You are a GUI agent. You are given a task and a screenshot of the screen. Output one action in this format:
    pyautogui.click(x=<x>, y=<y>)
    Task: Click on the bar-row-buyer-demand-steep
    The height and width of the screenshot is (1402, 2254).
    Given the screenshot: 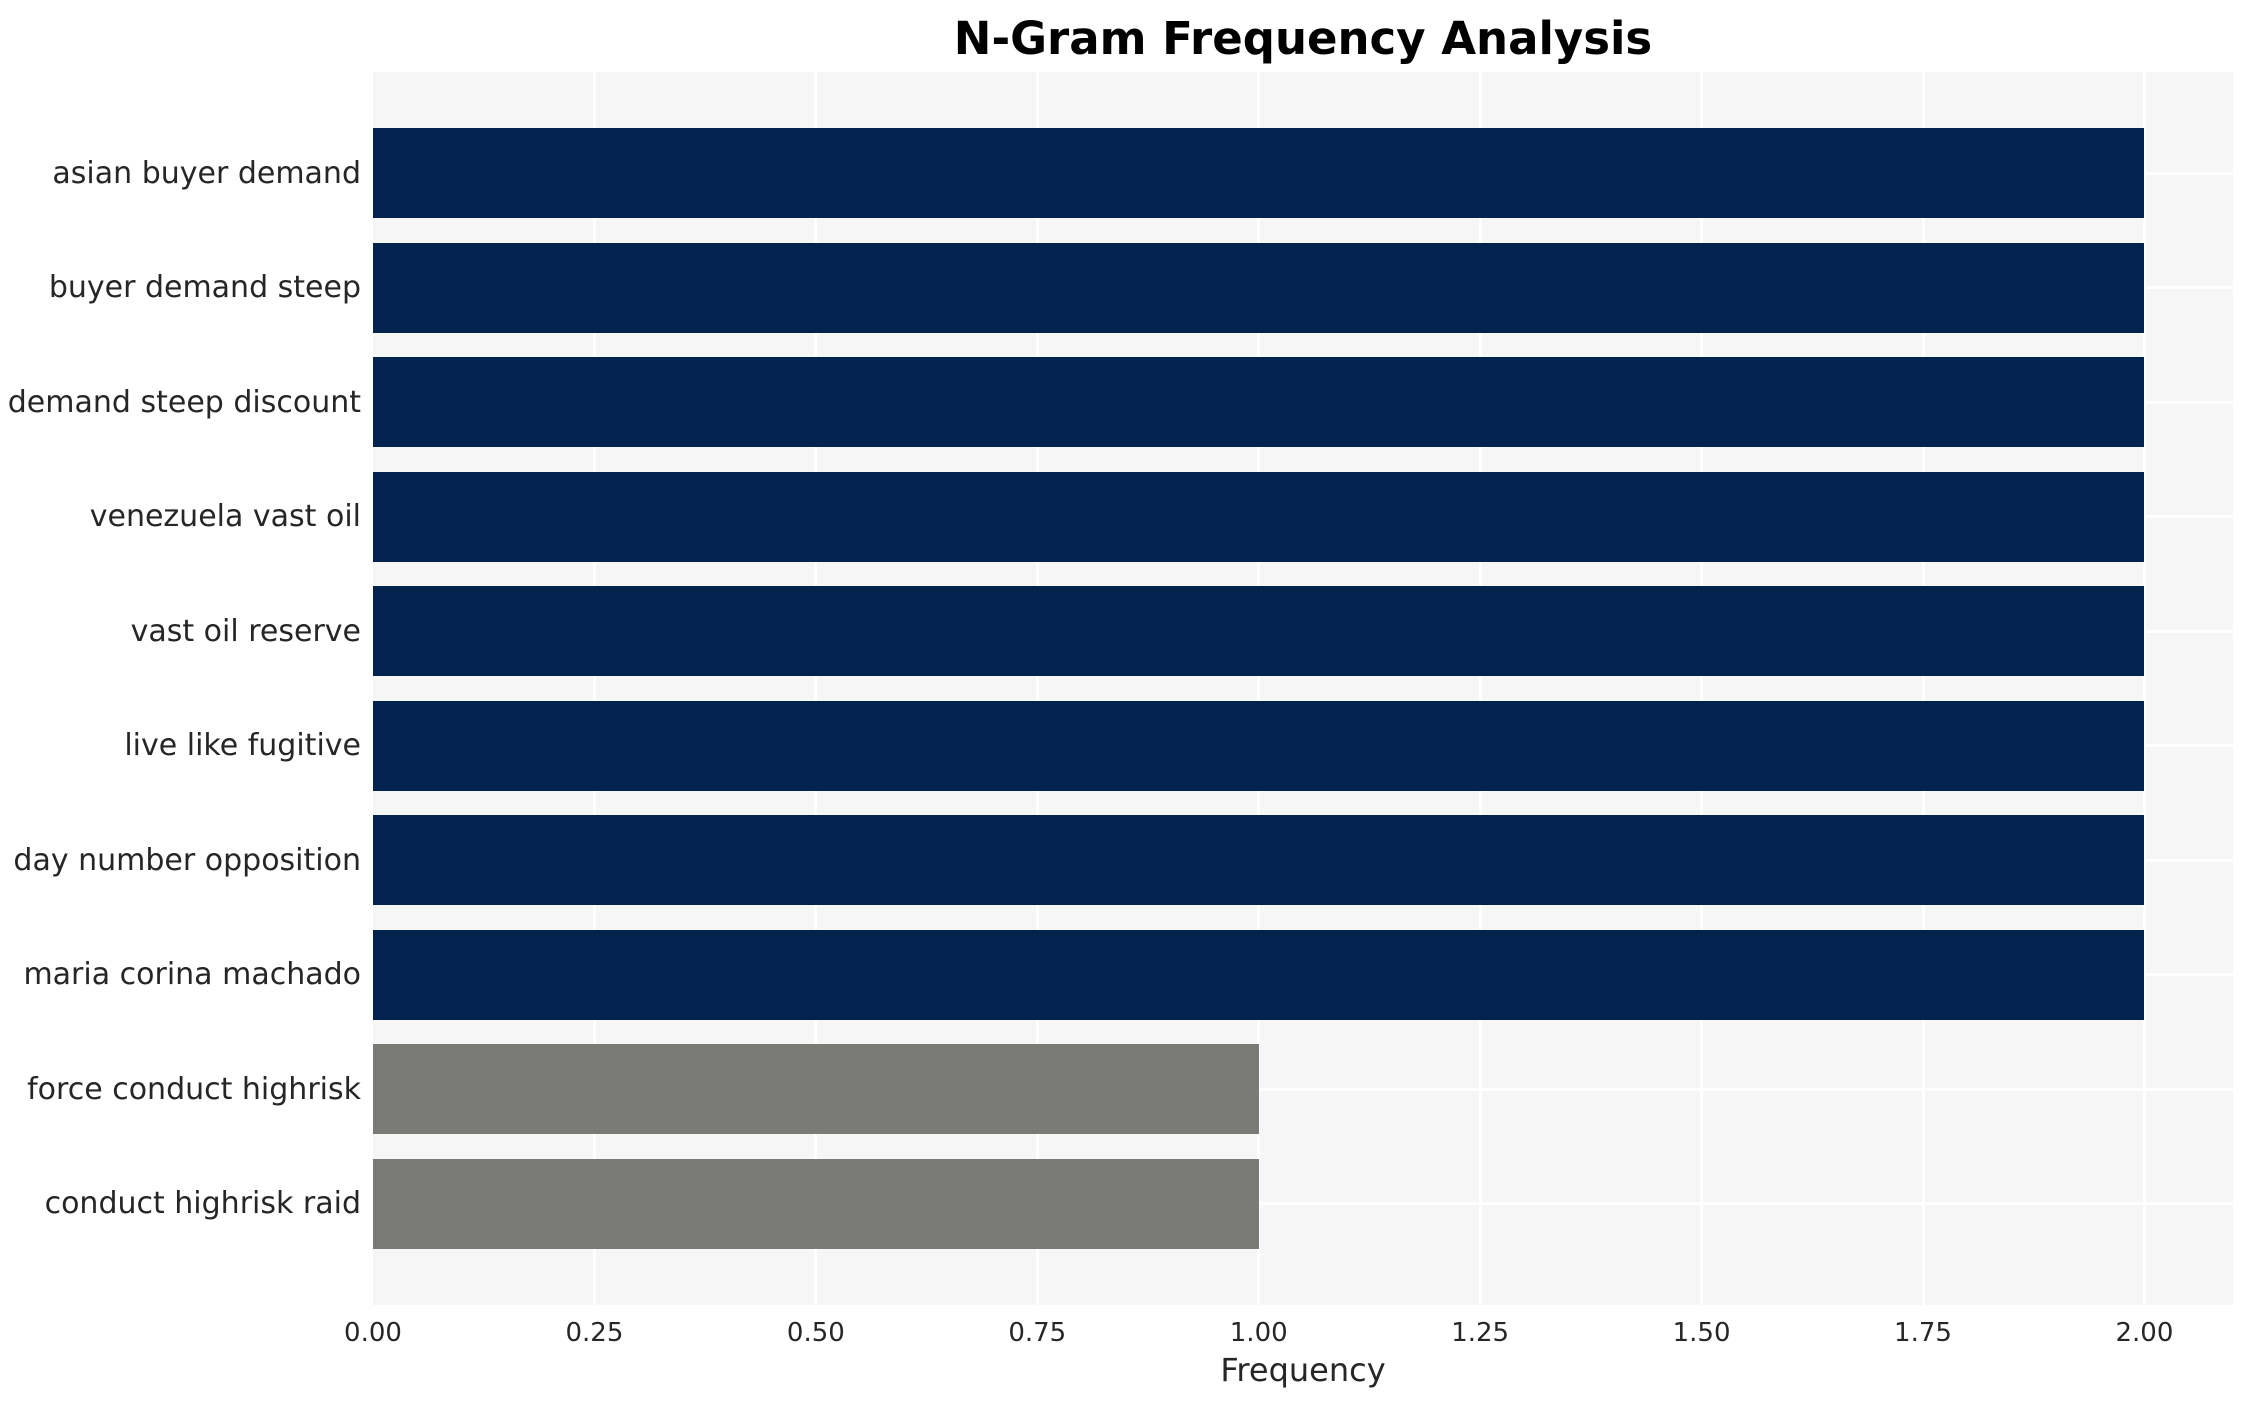 What is the action you would take?
    pyautogui.click(x=1303, y=288)
    